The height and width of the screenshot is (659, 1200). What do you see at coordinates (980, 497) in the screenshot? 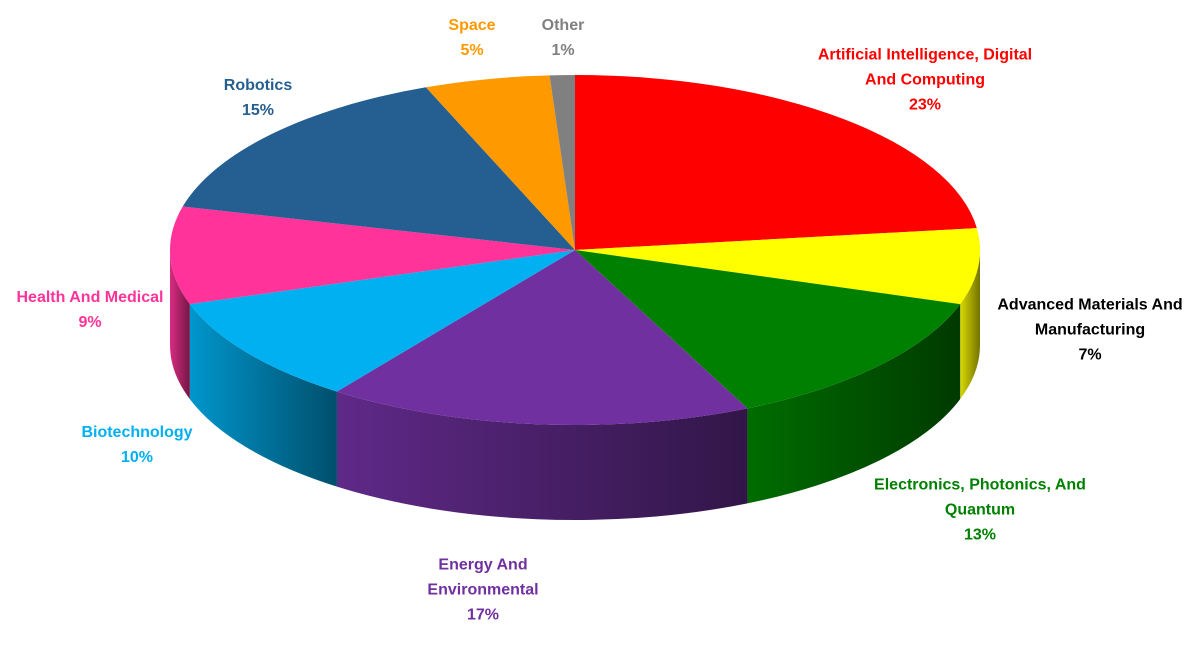
I see `category-label: Electronics, Photonics, And Quantum` at bounding box center [980, 497].